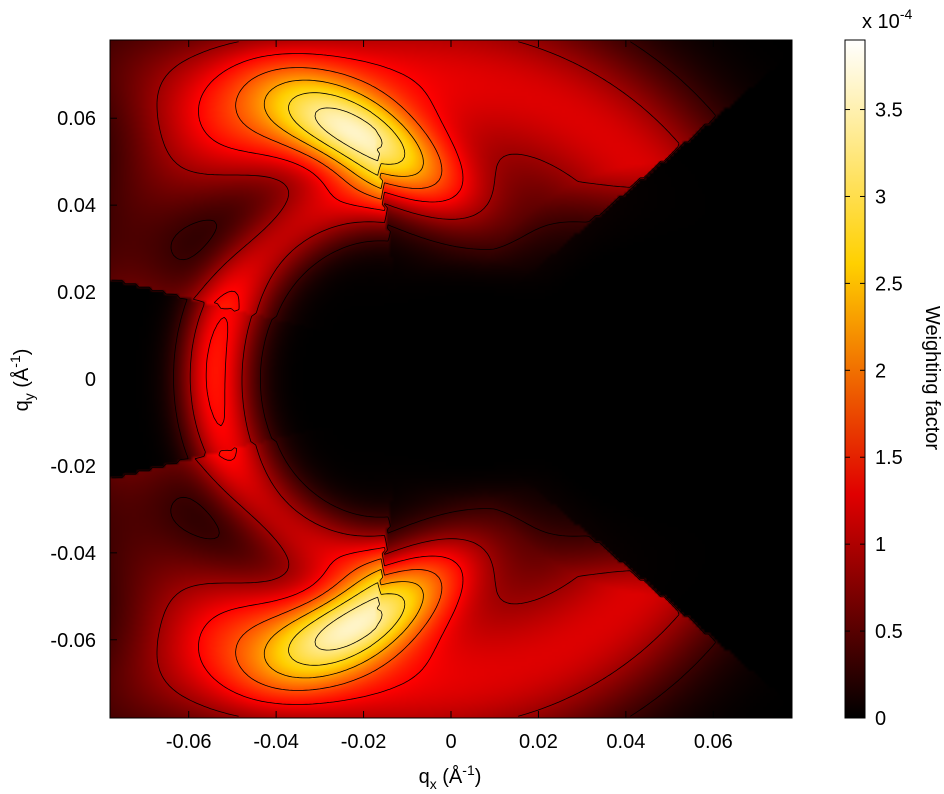 Image resolution: width=944 pixels, height=794 pixels. What do you see at coordinates (889, 458) in the screenshot?
I see `colorbar-tick-label: 1.5` at bounding box center [889, 458].